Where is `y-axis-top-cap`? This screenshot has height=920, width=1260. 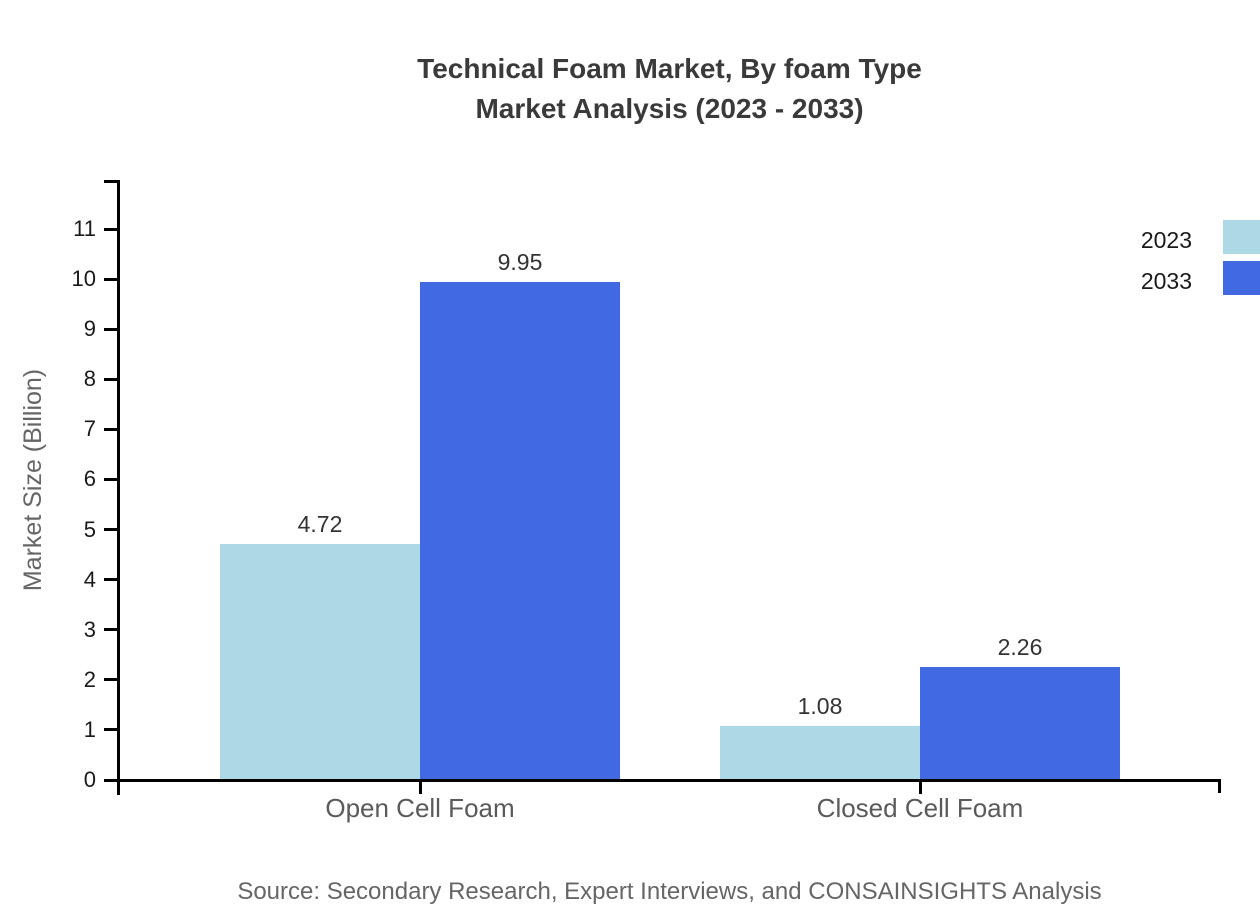 y-axis-top-cap is located at coordinates (111, 181).